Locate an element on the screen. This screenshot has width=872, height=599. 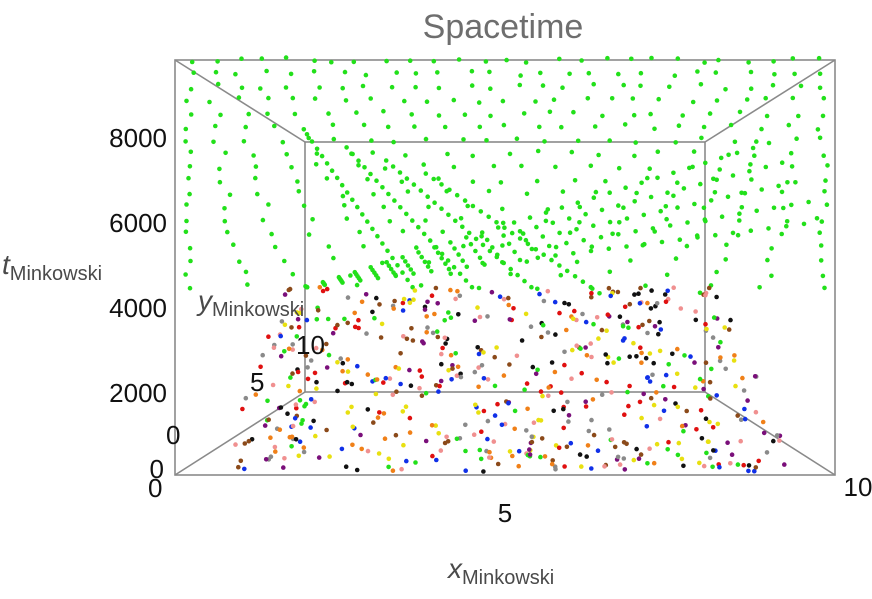
edge-top-right is located at coordinates (770, 101).